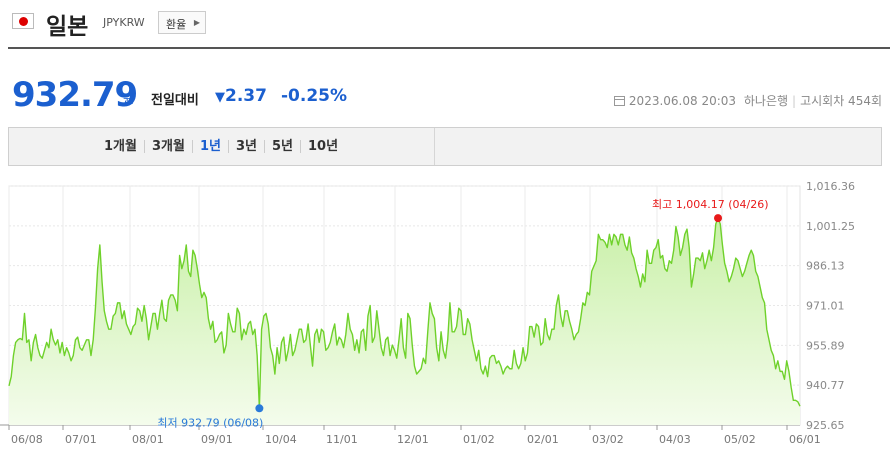 The height and width of the screenshot is (471, 890). Describe the element at coordinates (210, 422) in the screenshot. I see `min-label: 최저 932.79 (06/08)` at that location.